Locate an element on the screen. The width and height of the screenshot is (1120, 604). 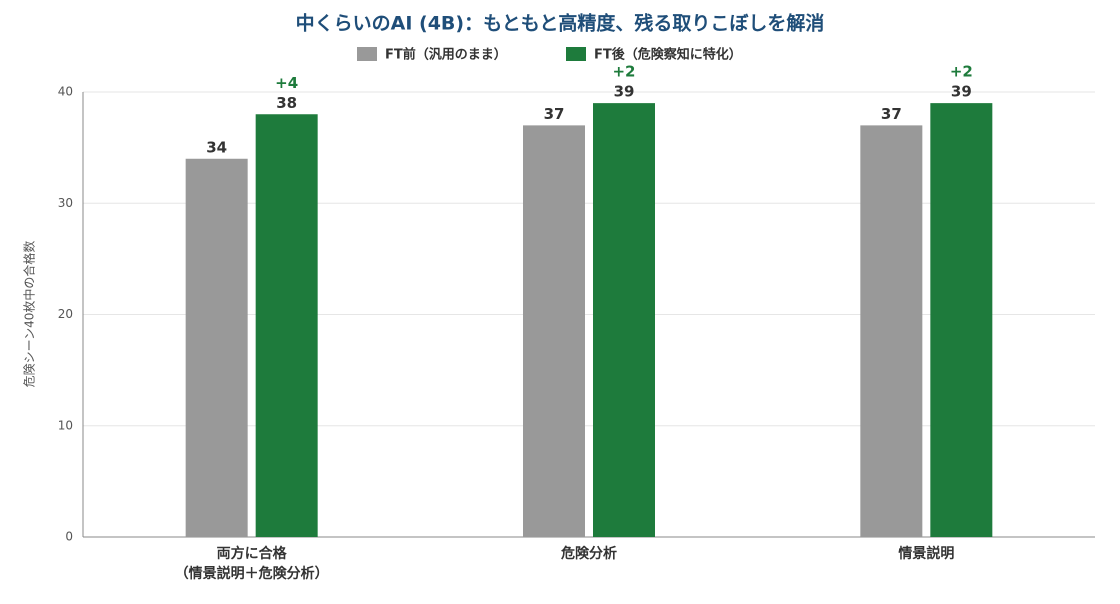
x-tick-label: 危険分析 is located at coordinates (588, 553).